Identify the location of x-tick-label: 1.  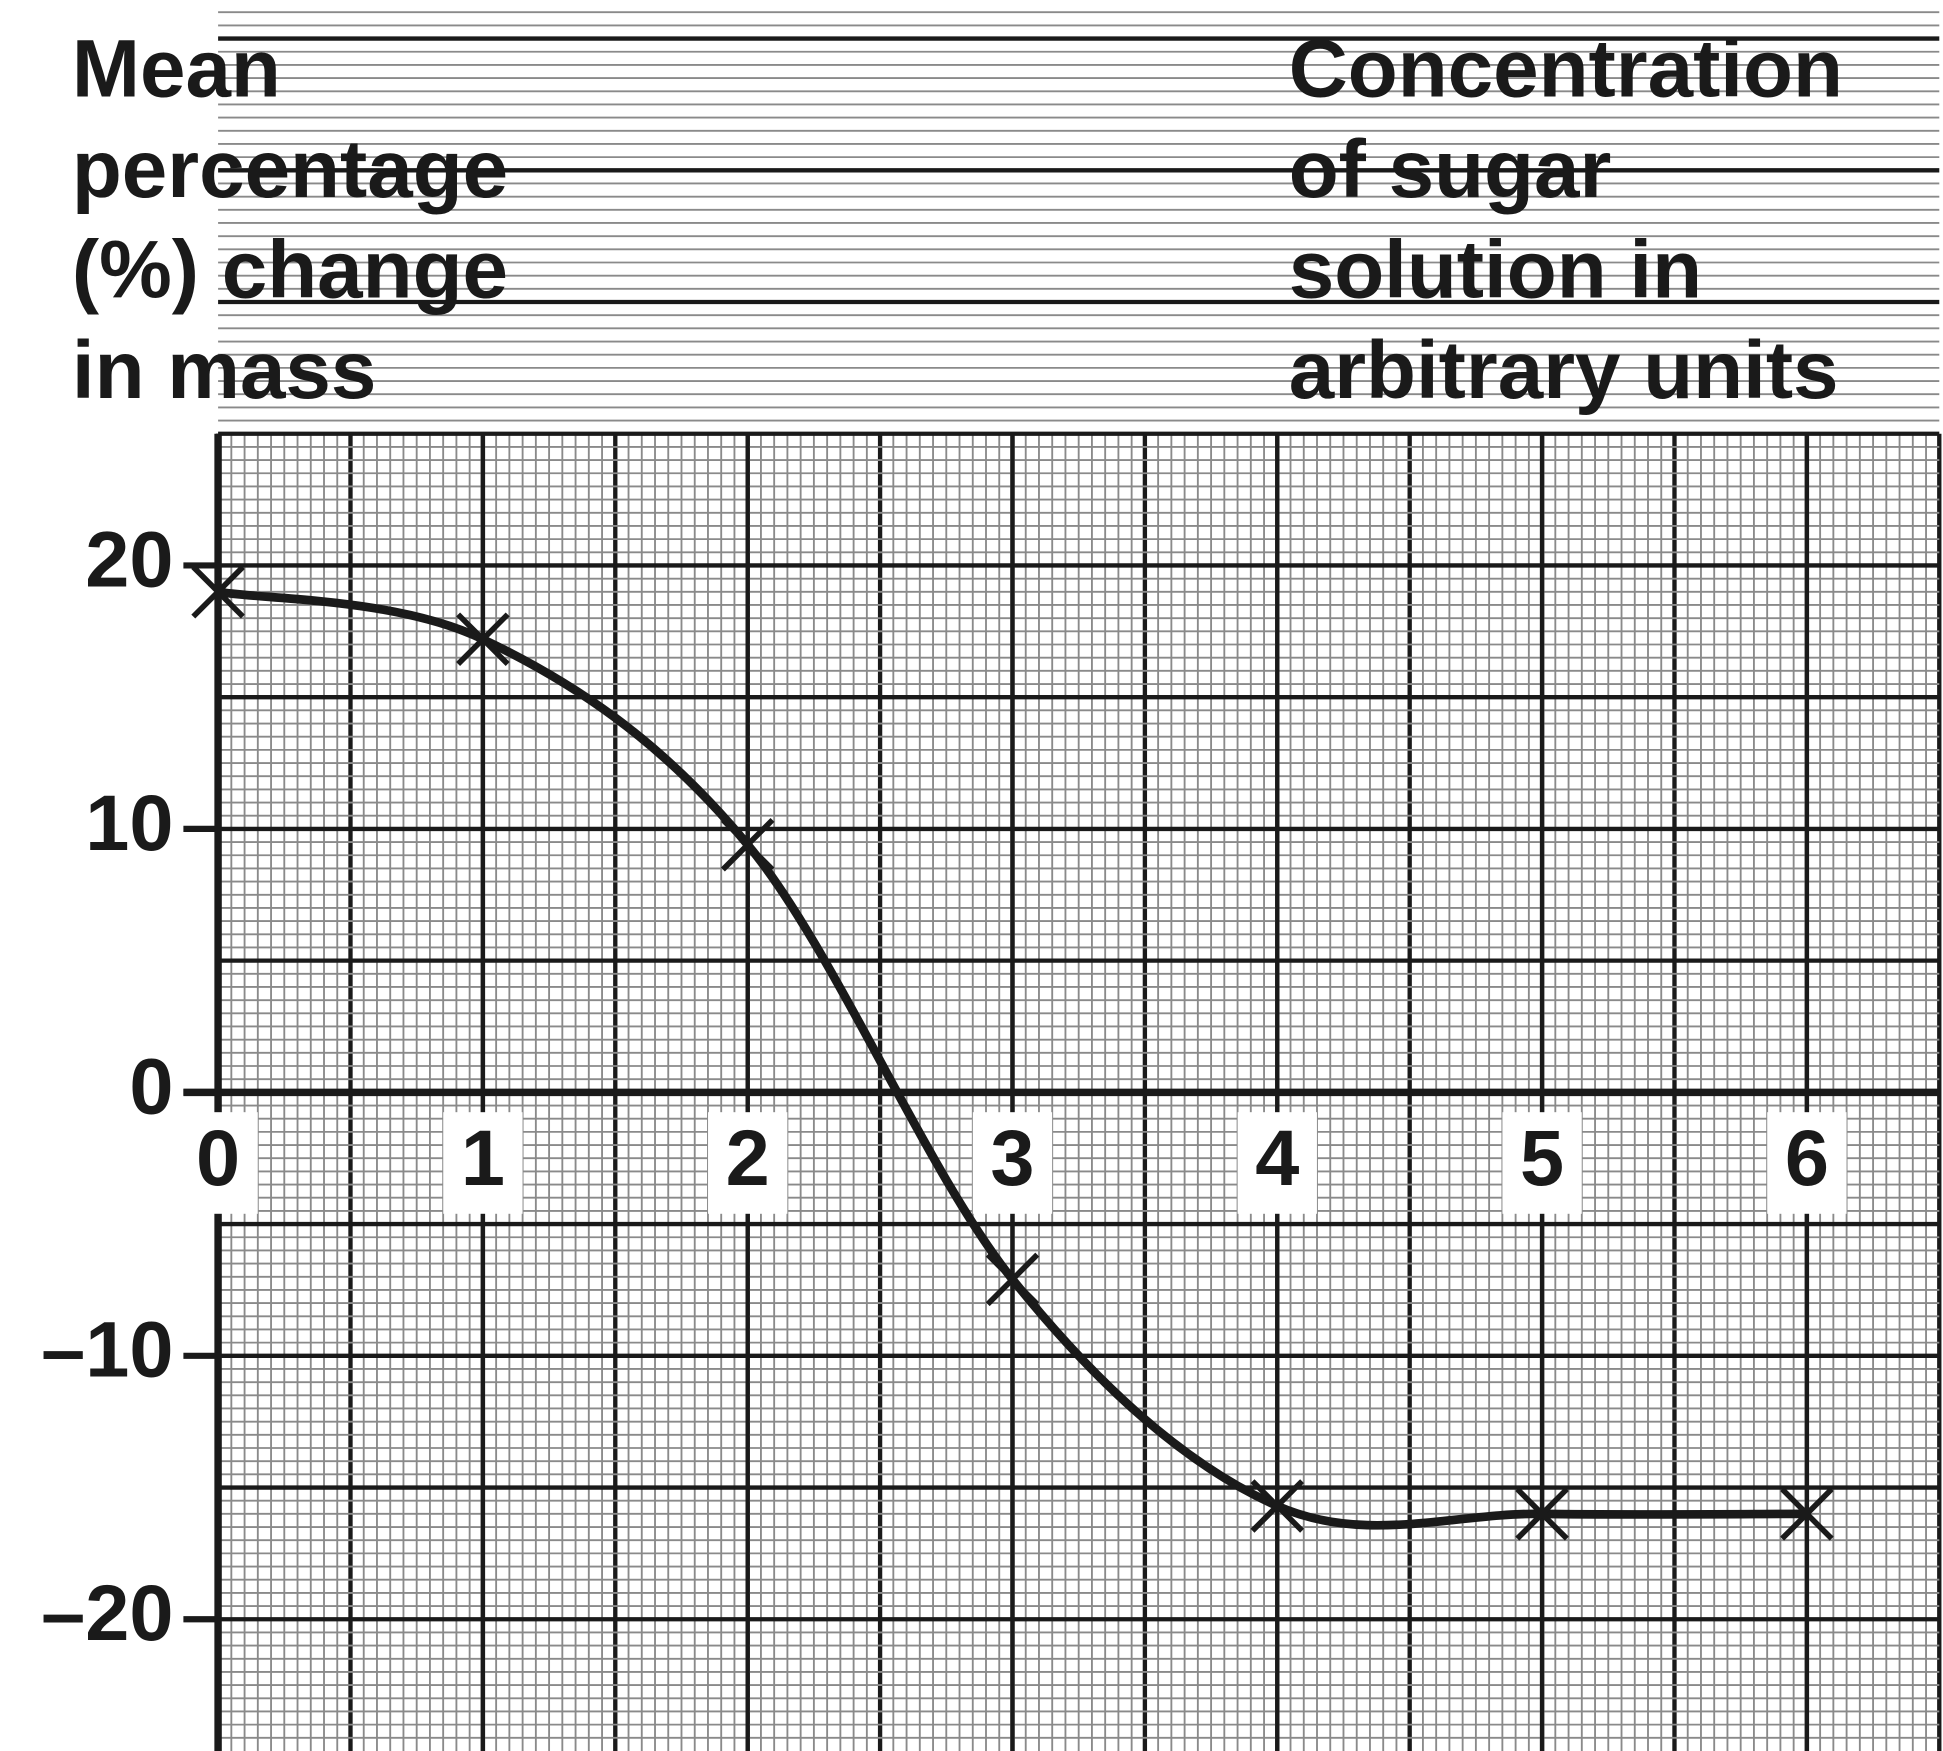
(483, 1157).